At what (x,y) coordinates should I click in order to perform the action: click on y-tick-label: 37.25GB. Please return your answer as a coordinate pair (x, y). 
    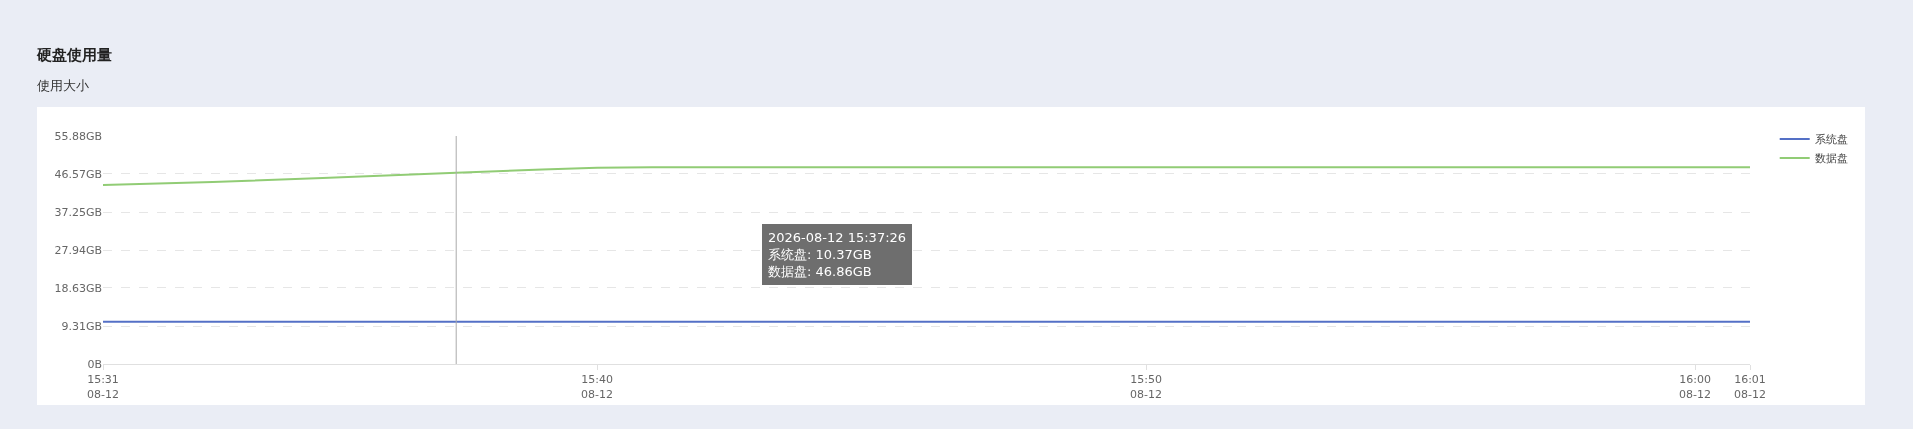
    Looking at the image, I should click on (78, 212).